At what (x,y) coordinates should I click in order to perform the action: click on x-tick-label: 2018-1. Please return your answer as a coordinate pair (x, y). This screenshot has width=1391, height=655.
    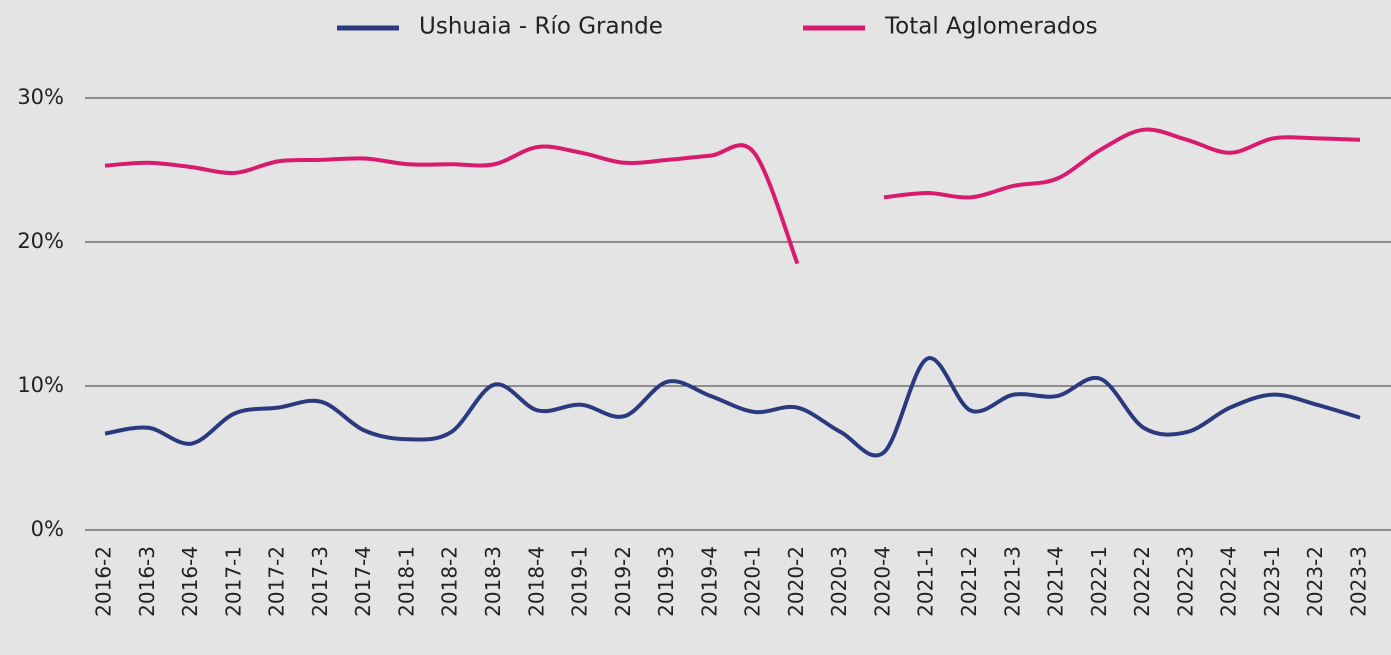
    Looking at the image, I should click on (406, 581).